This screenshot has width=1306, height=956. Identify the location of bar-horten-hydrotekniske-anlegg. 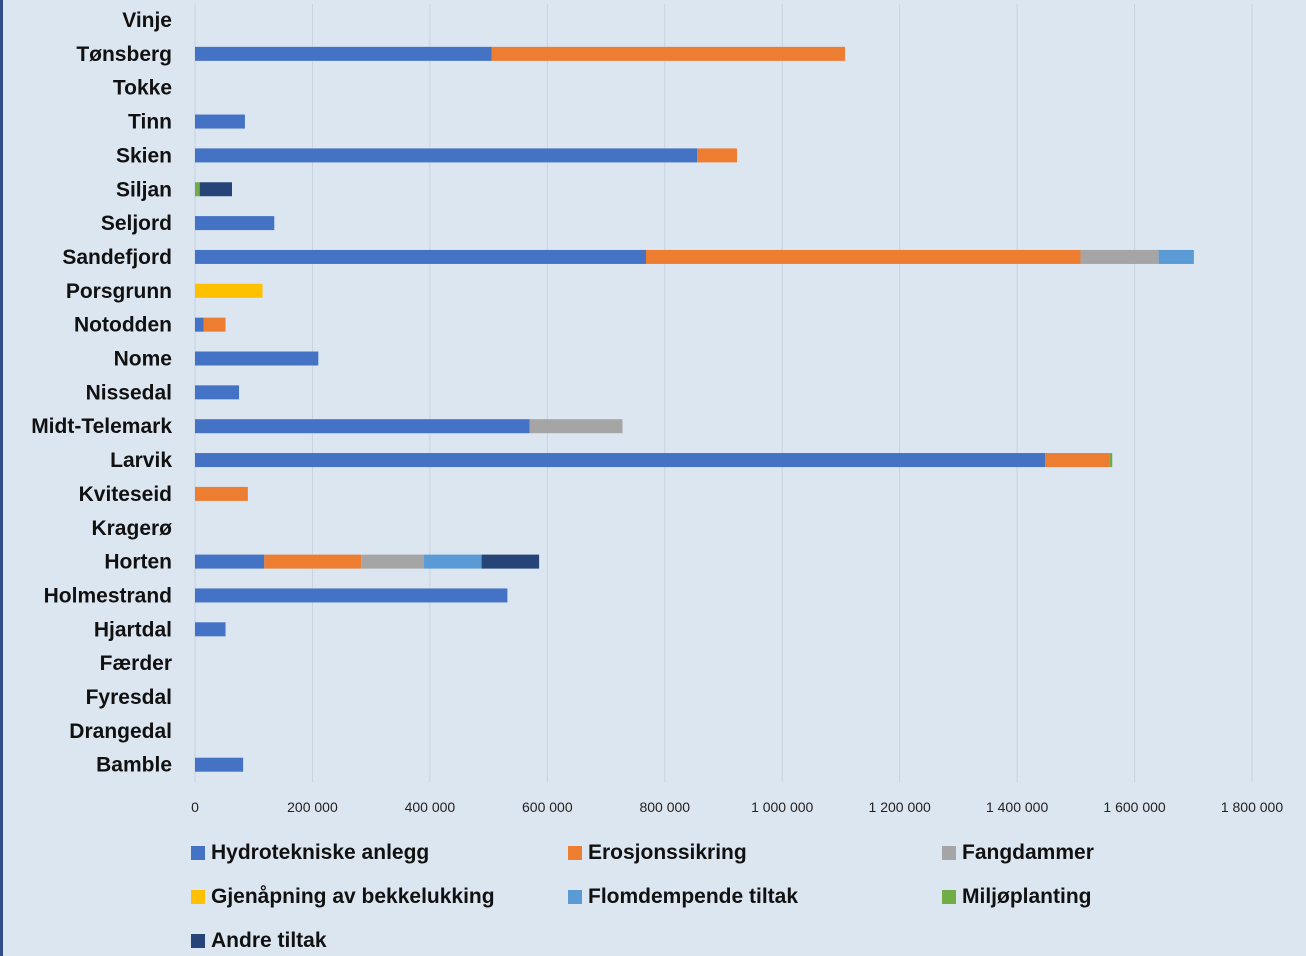
(230, 561).